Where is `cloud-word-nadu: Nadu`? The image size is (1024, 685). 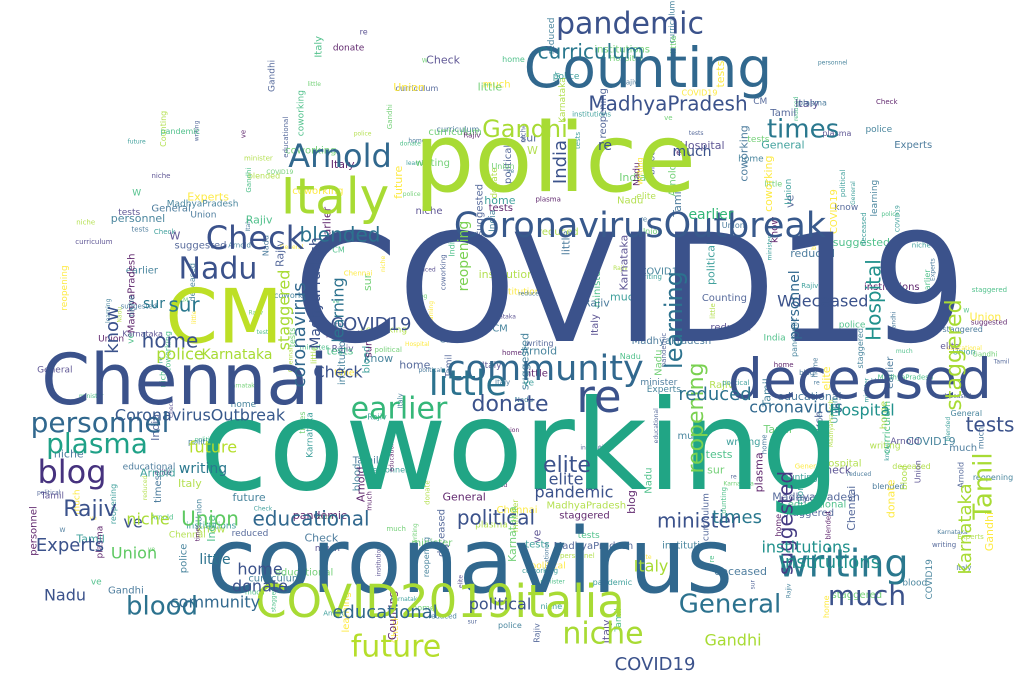 cloud-word-nadu: Nadu is located at coordinates (65, 595).